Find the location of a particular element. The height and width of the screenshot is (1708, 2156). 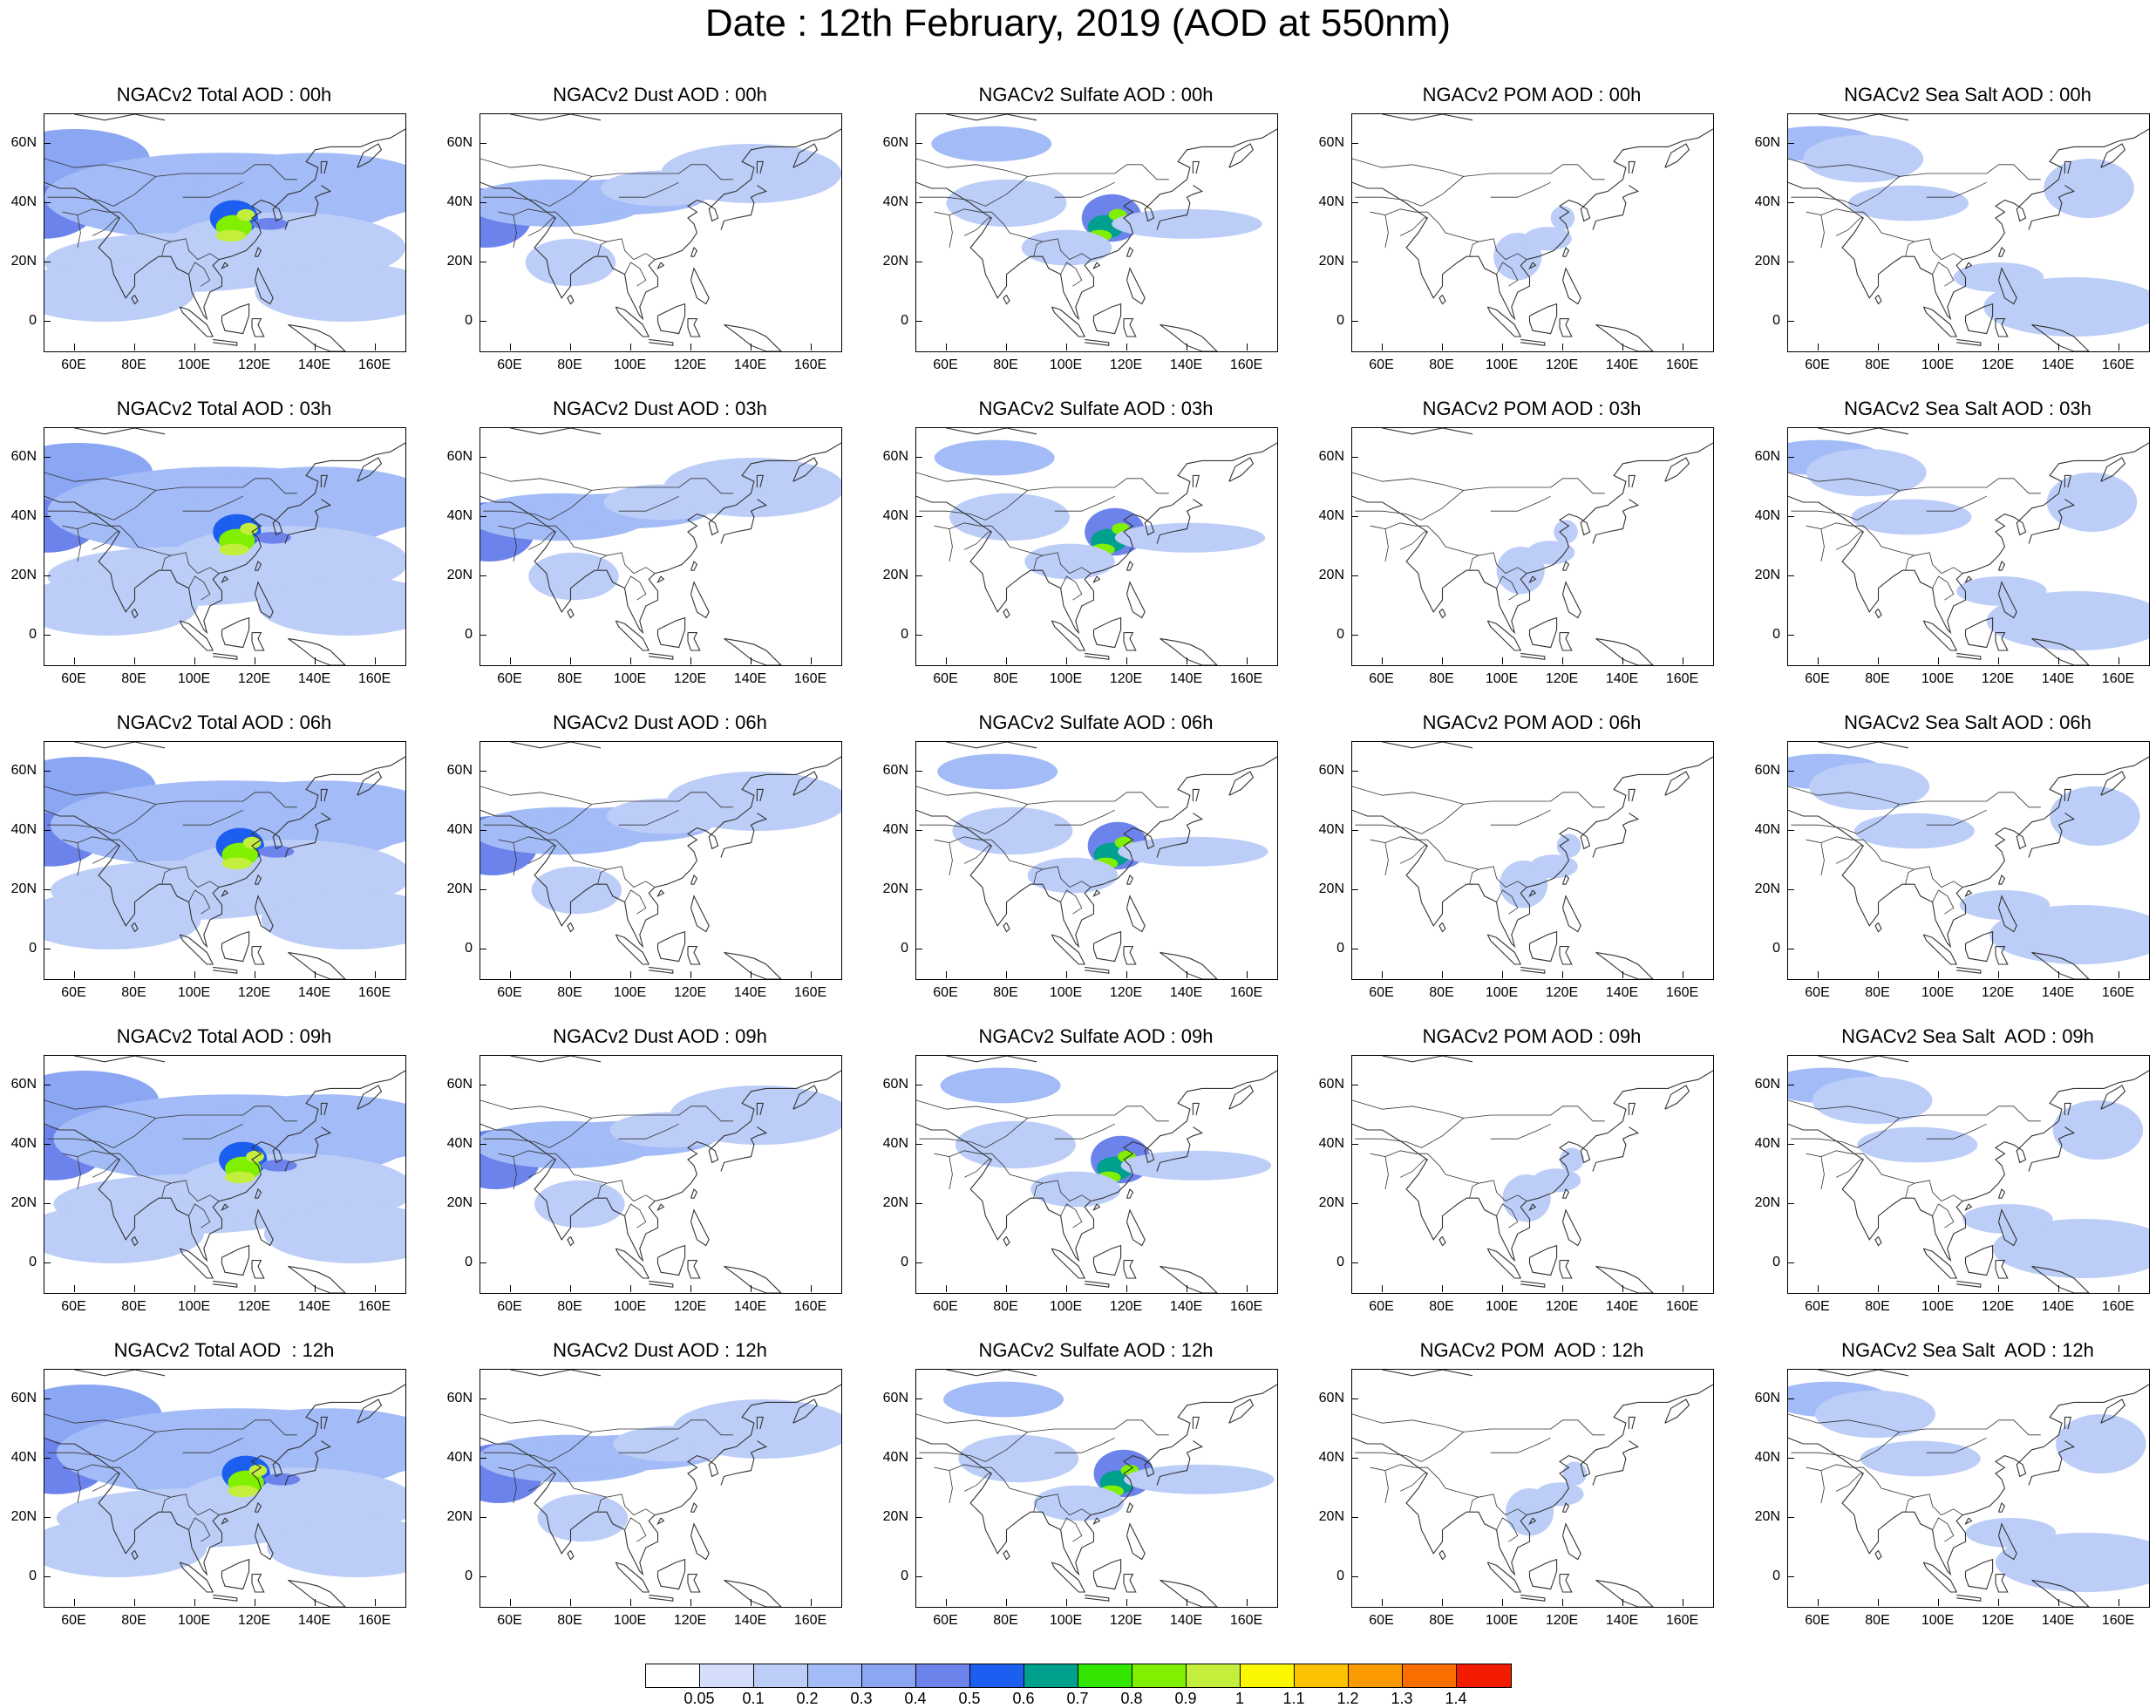

colorbar-swatch is located at coordinates (1376, 1675).